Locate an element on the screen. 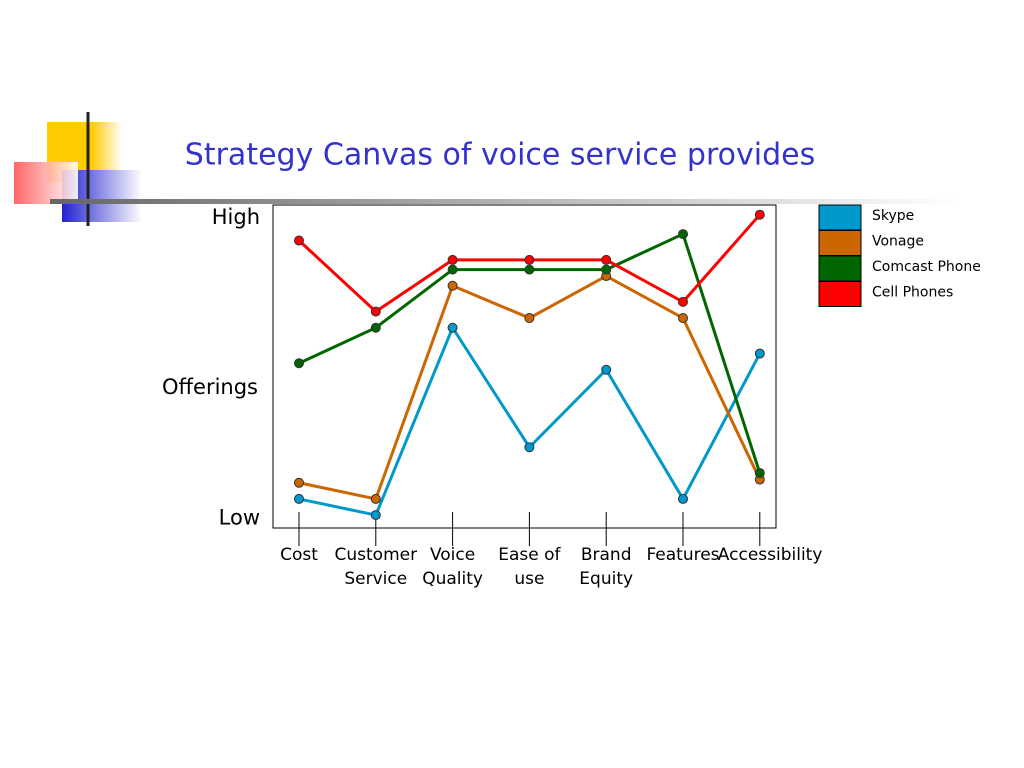 The width and height of the screenshot is (1024, 768). legend-label: Skype is located at coordinates (893, 216).